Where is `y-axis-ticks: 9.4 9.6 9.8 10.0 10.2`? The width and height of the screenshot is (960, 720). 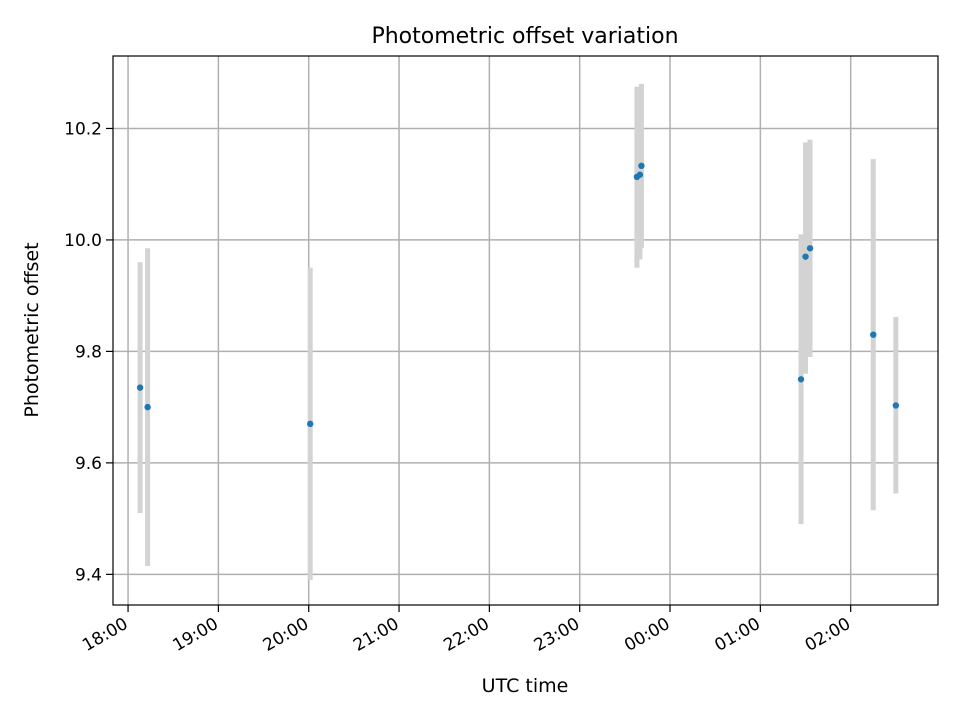 y-axis-ticks: 9.4 9.6 9.8 10.0 10.2 is located at coordinates (88, 352).